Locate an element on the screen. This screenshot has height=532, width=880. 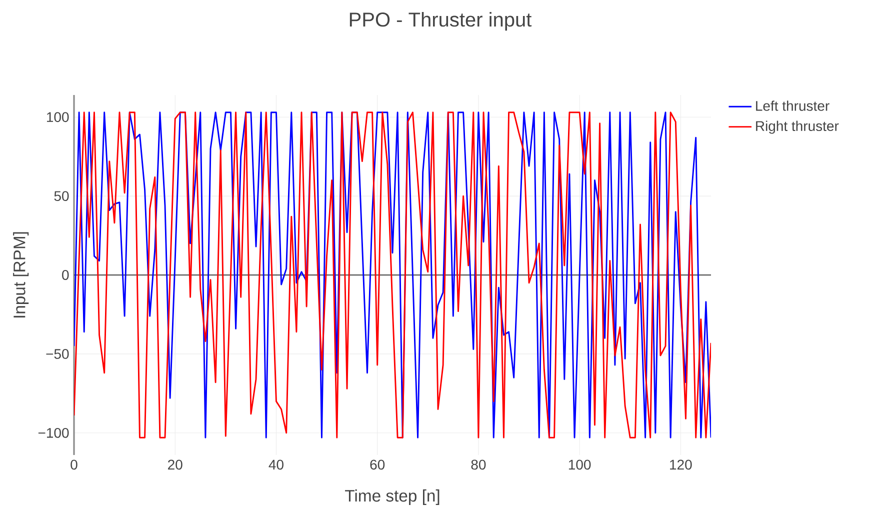
chart-title: PPO - Thruster input is located at coordinates (441, 21).